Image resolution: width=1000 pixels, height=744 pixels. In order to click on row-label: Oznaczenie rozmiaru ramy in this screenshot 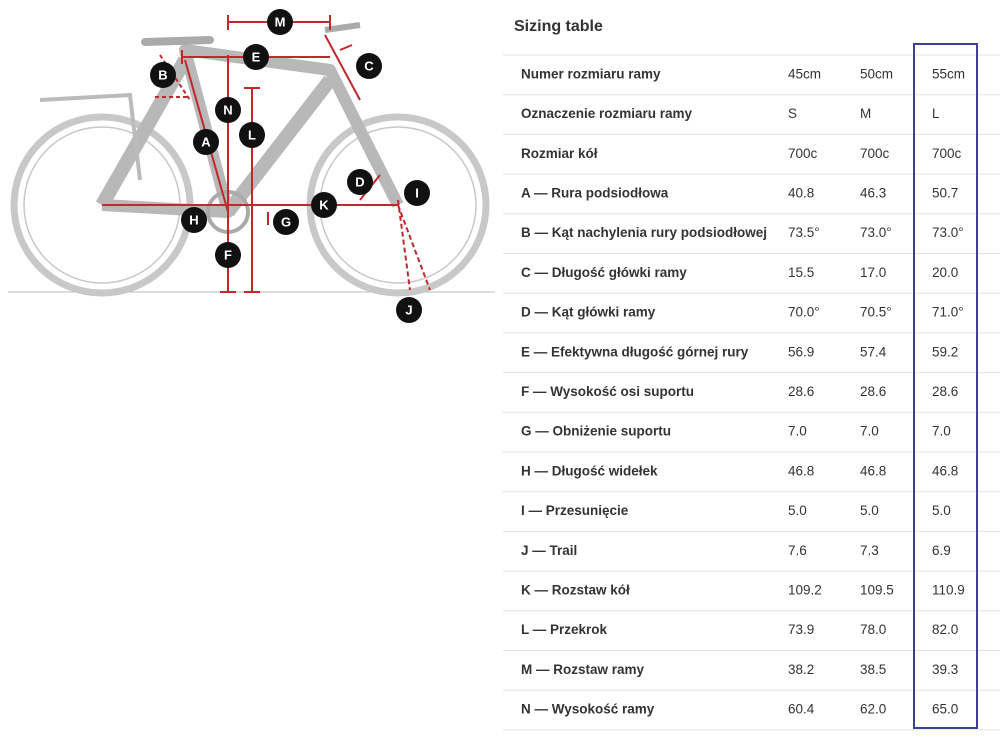, I will do `click(607, 113)`.